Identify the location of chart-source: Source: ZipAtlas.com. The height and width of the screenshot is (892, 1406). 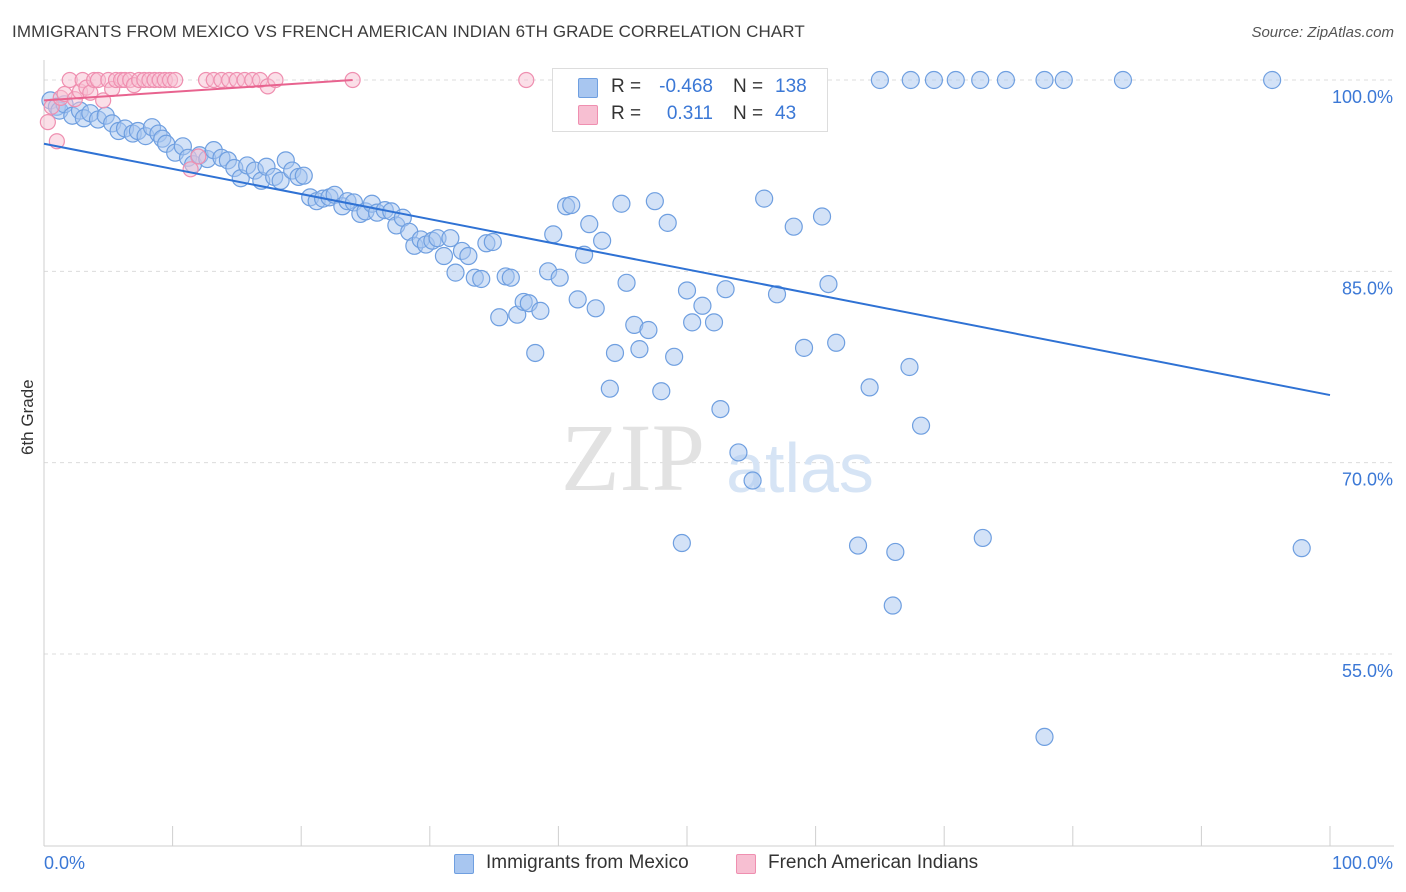
(1322, 32).